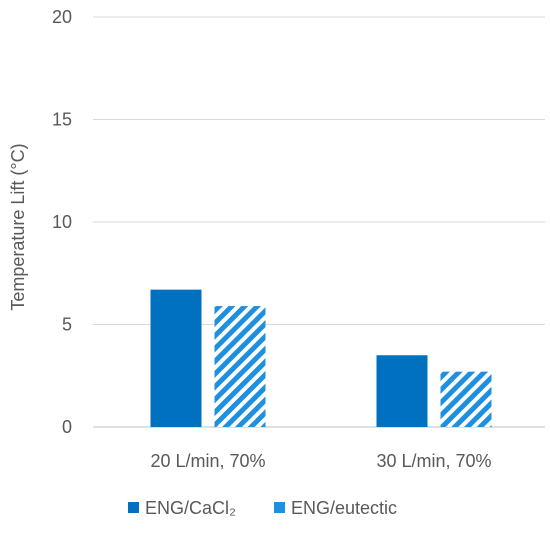 The width and height of the screenshot is (550, 533). I want to click on y-tick-label: 15, so click(62, 120).